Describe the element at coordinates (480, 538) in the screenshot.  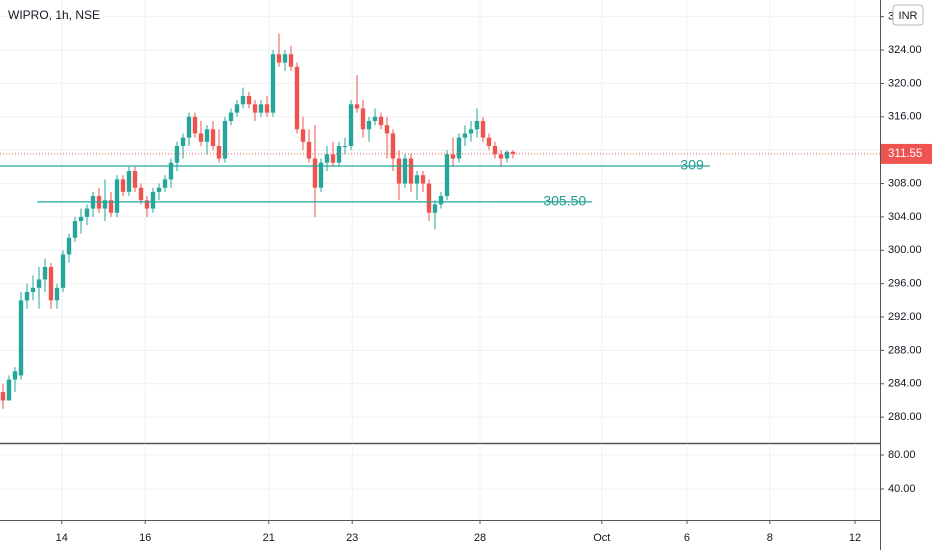
I see `x-tick-label: 28` at that location.